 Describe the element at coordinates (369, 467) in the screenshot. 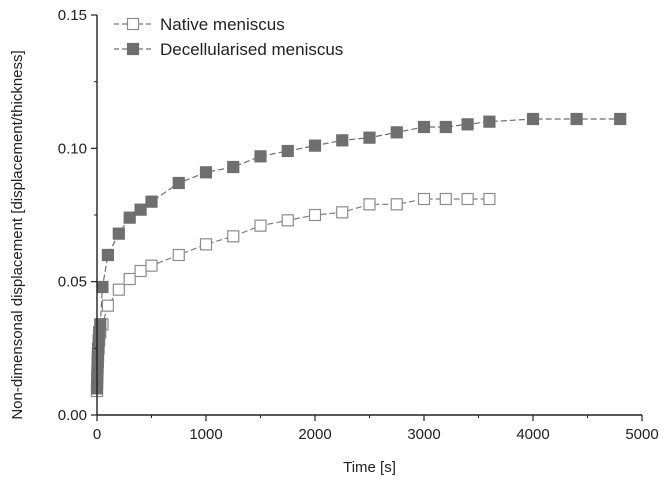

I see `x-axis-title: Time [s]` at that location.